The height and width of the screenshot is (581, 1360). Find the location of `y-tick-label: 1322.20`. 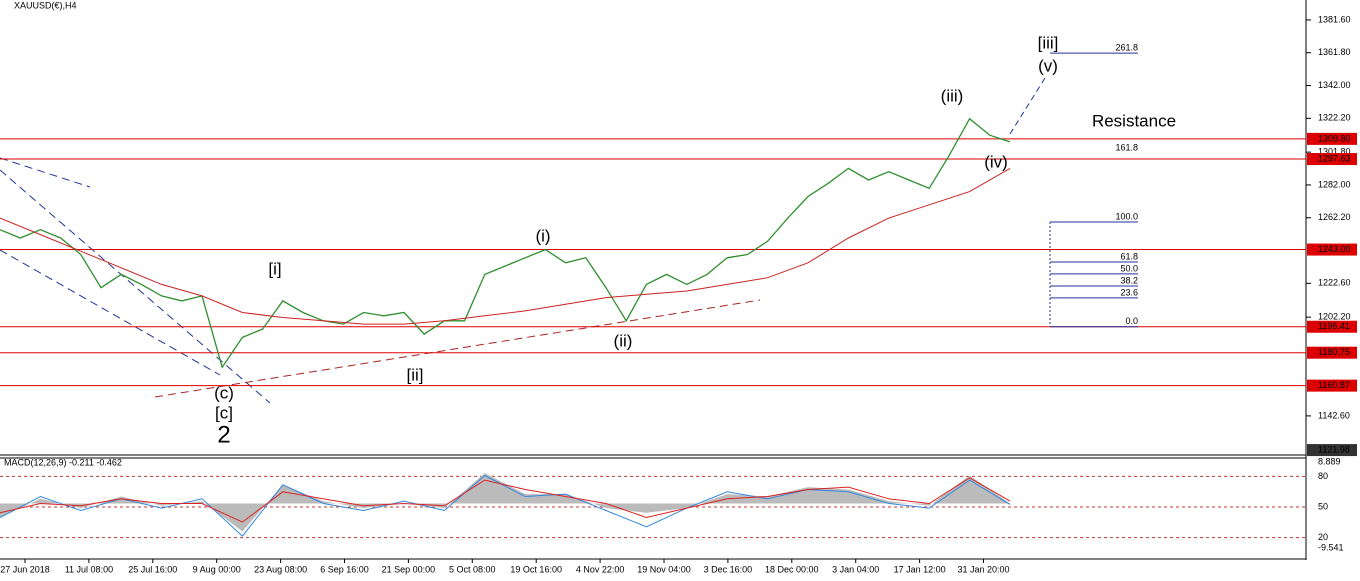

y-tick-label: 1322.20 is located at coordinates (1334, 118).